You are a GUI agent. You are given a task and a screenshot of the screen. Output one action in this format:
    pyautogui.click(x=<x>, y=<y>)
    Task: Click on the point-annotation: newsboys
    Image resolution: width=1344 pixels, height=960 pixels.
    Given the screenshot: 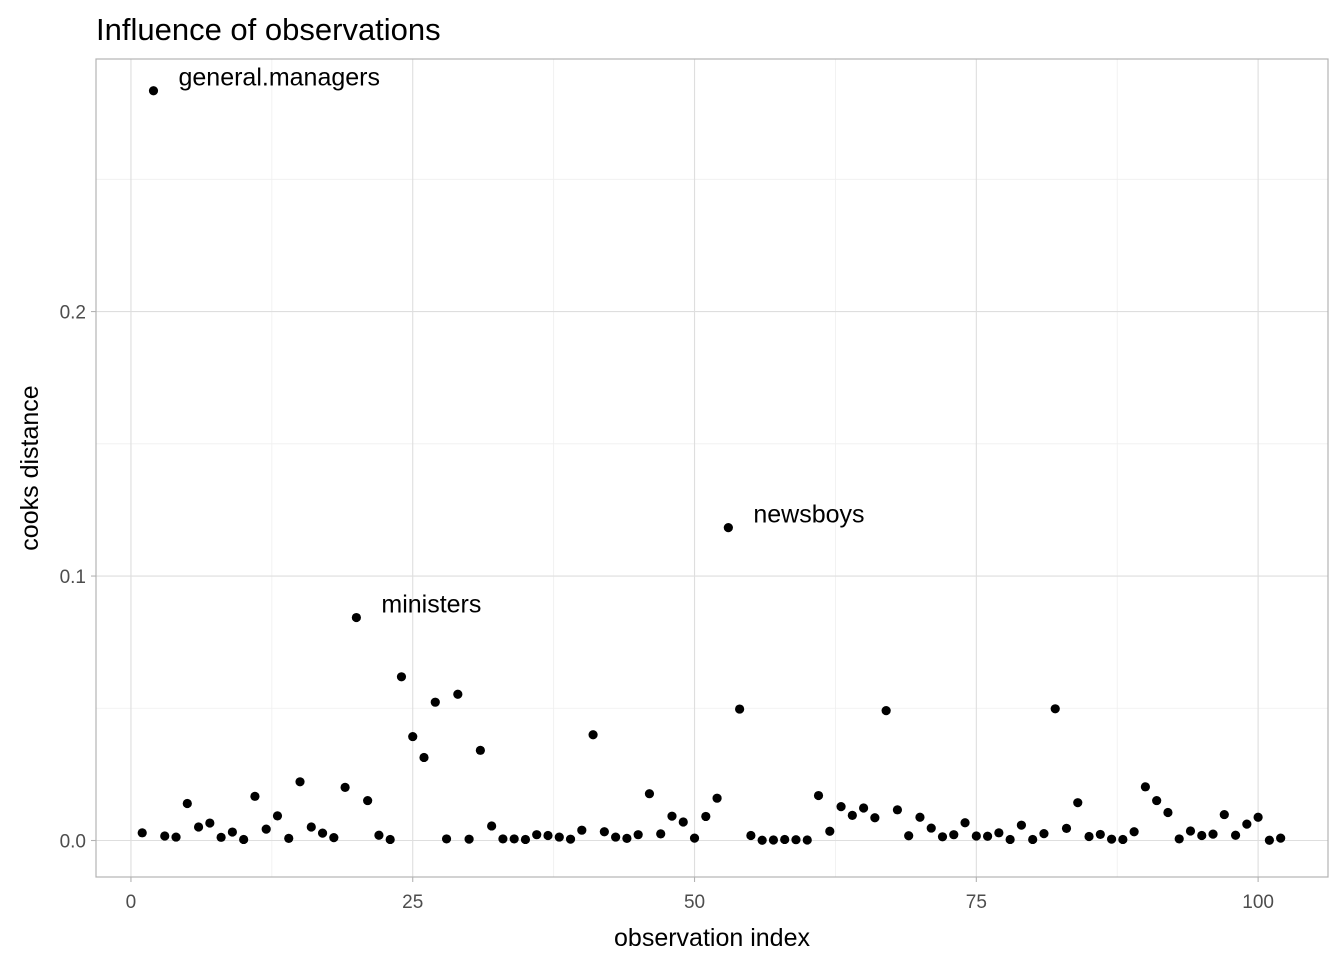 What is the action you would take?
    pyautogui.click(x=808, y=515)
    